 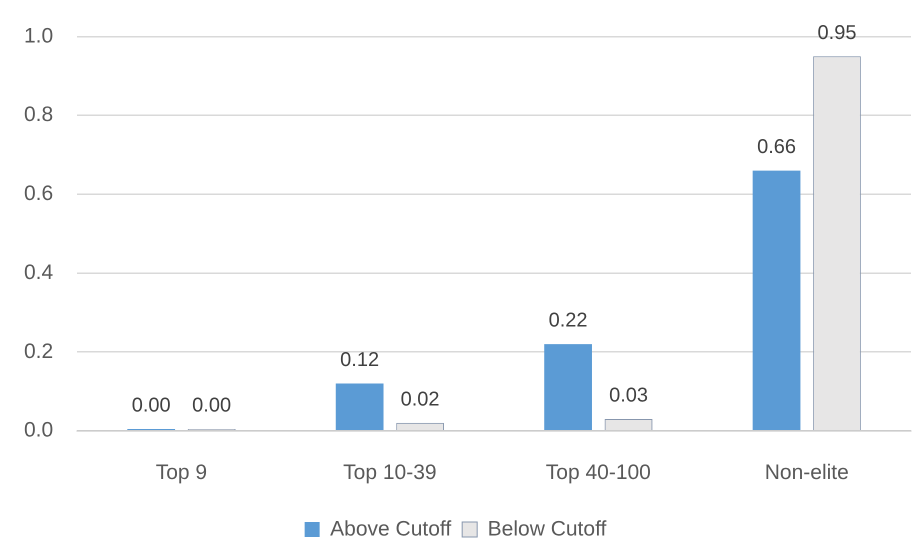 I want to click on y-tick-label: 0.4, so click(x=39, y=272).